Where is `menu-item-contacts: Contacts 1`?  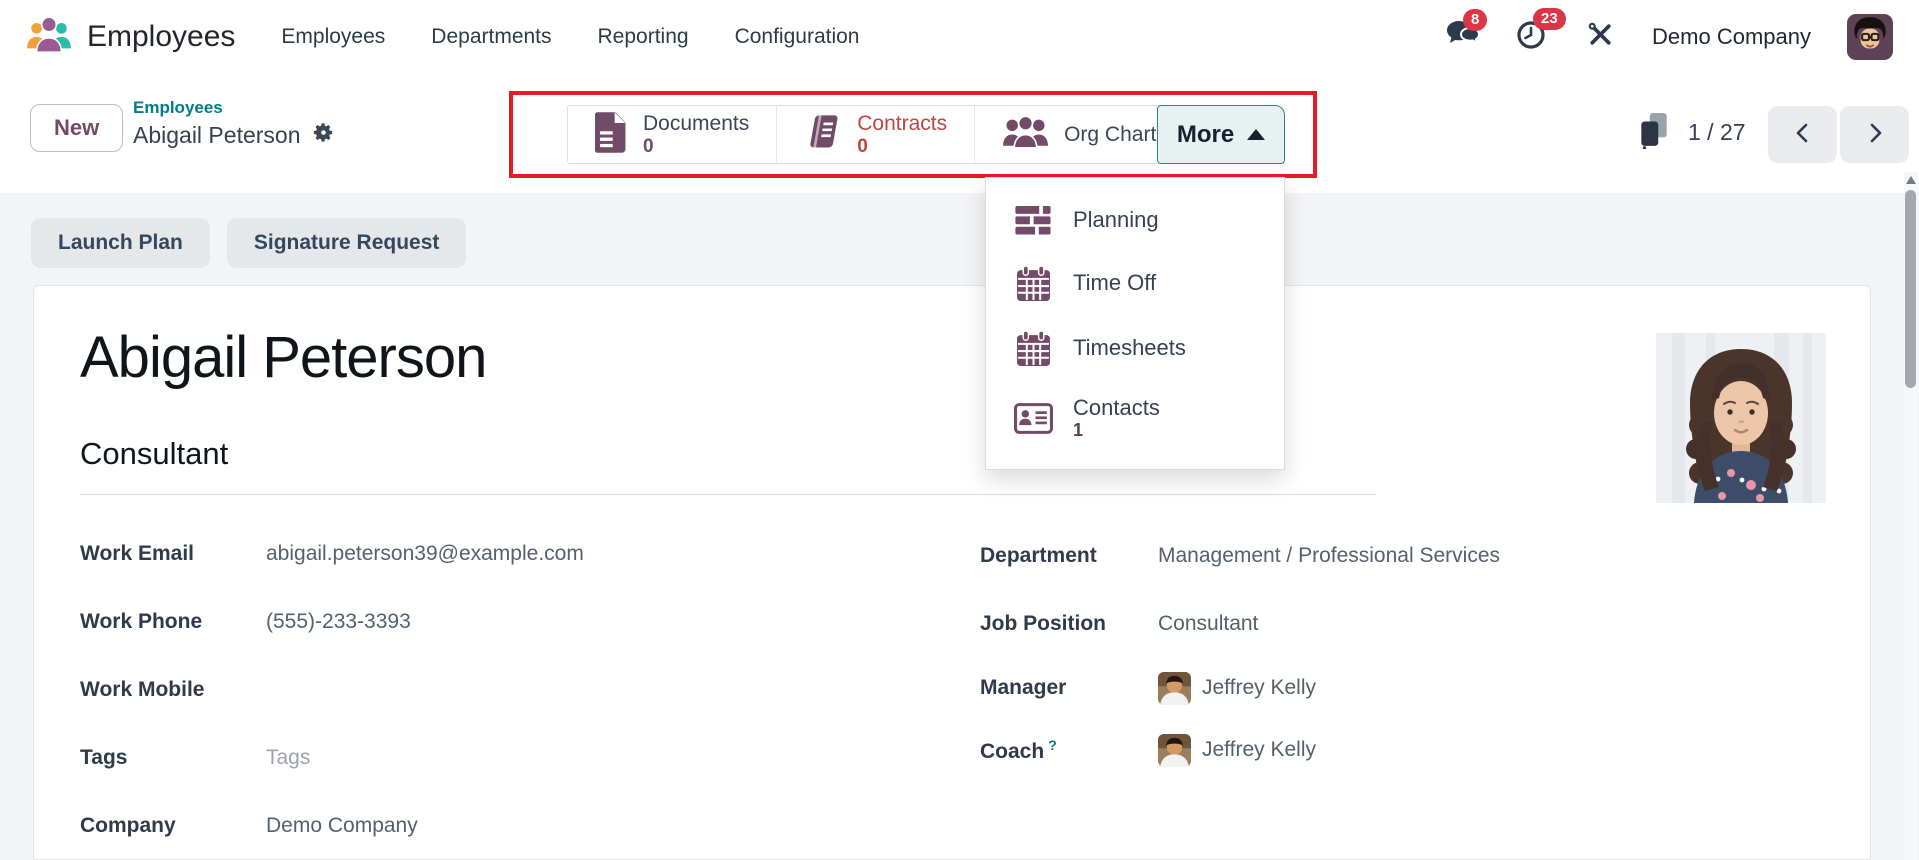 menu-item-contacts: Contacts 1 is located at coordinates (1135, 419).